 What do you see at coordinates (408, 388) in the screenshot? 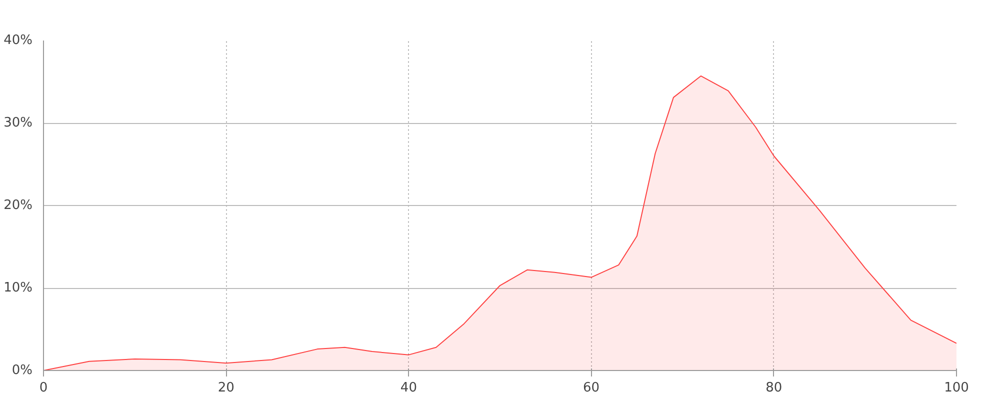
I see `x-tick-label: 40` at bounding box center [408, 388].